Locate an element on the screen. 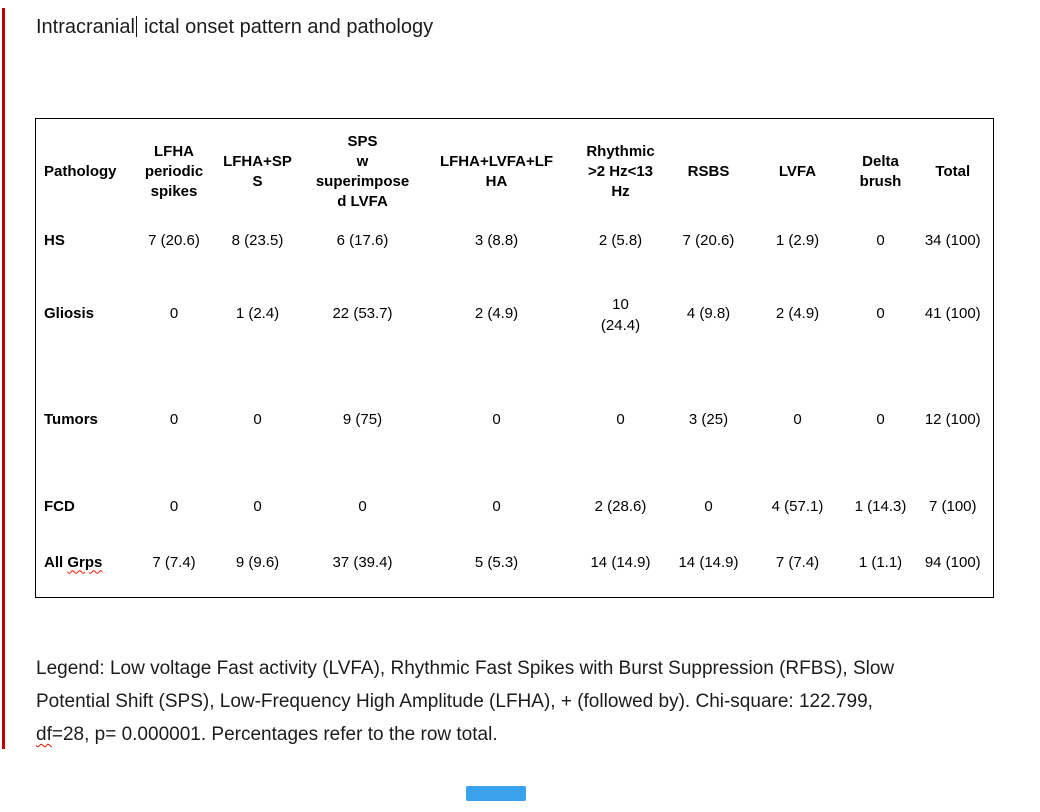 The image size is (1040, 812). cell: 94 (100) is located at coordinates (952, 562).